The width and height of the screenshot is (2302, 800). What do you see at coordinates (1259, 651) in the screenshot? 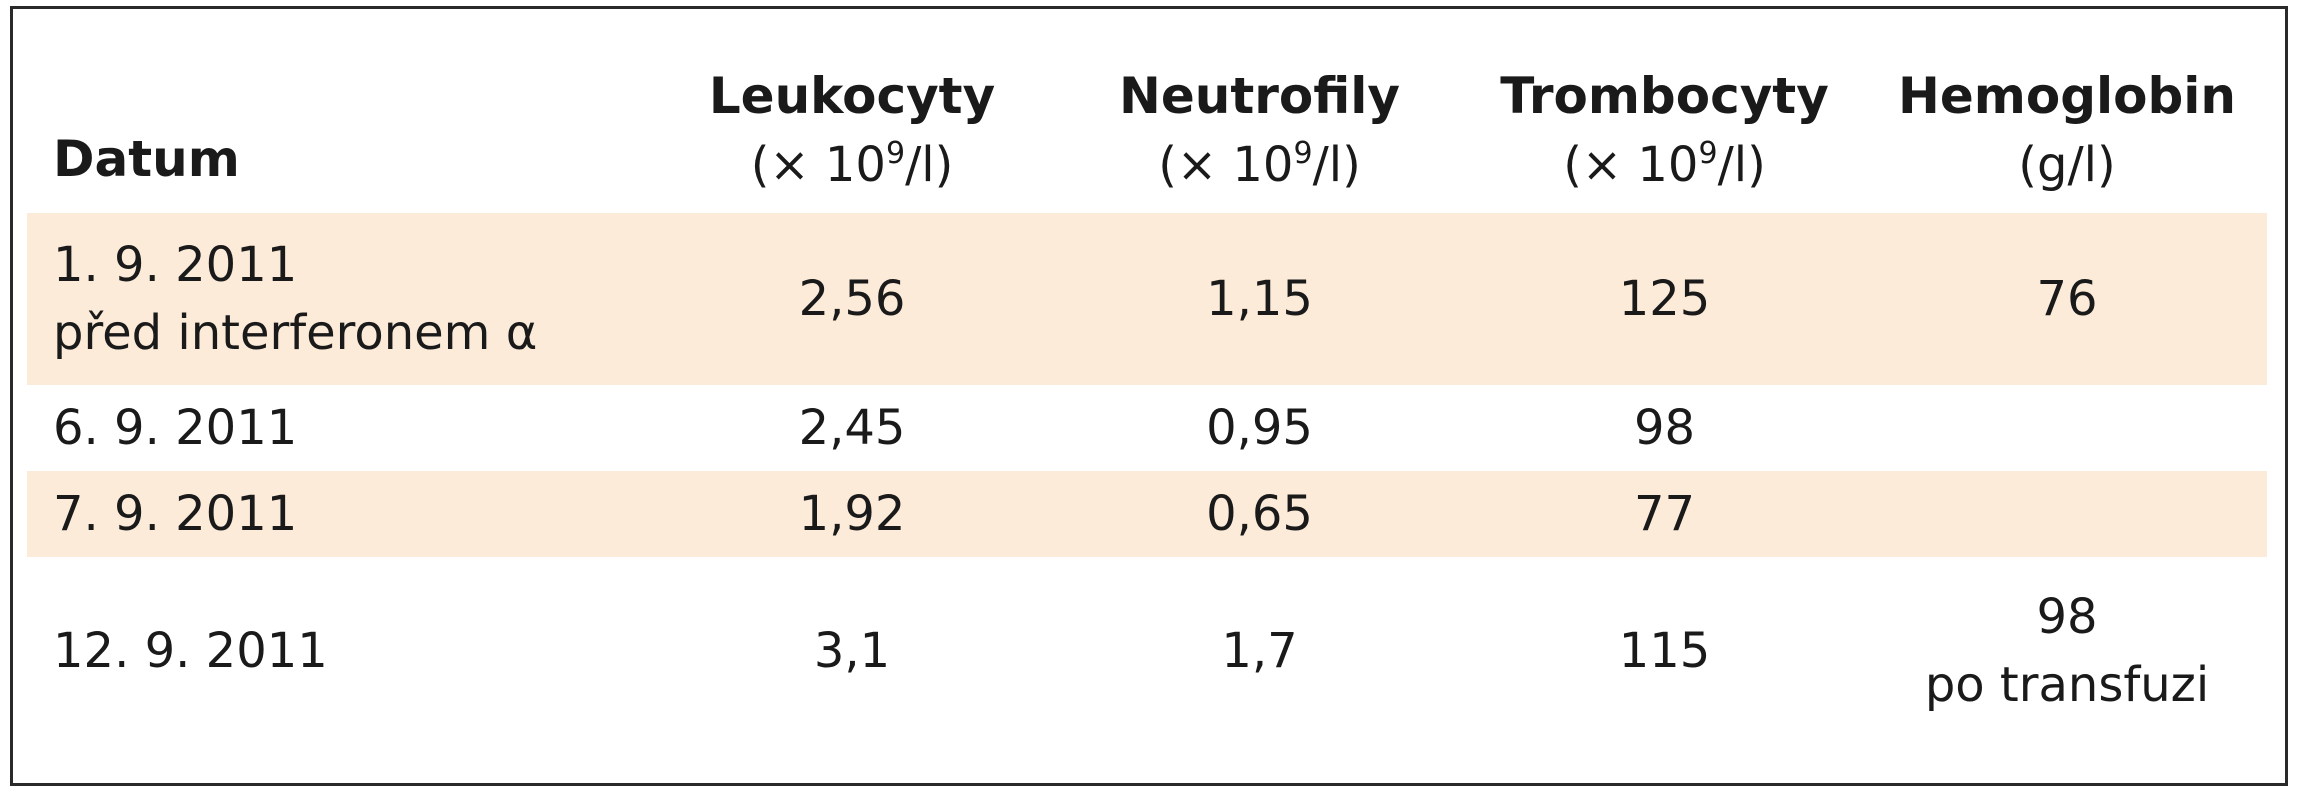
I see `cell-neutrofily: 1,7` at bounding box center [1259, 651].